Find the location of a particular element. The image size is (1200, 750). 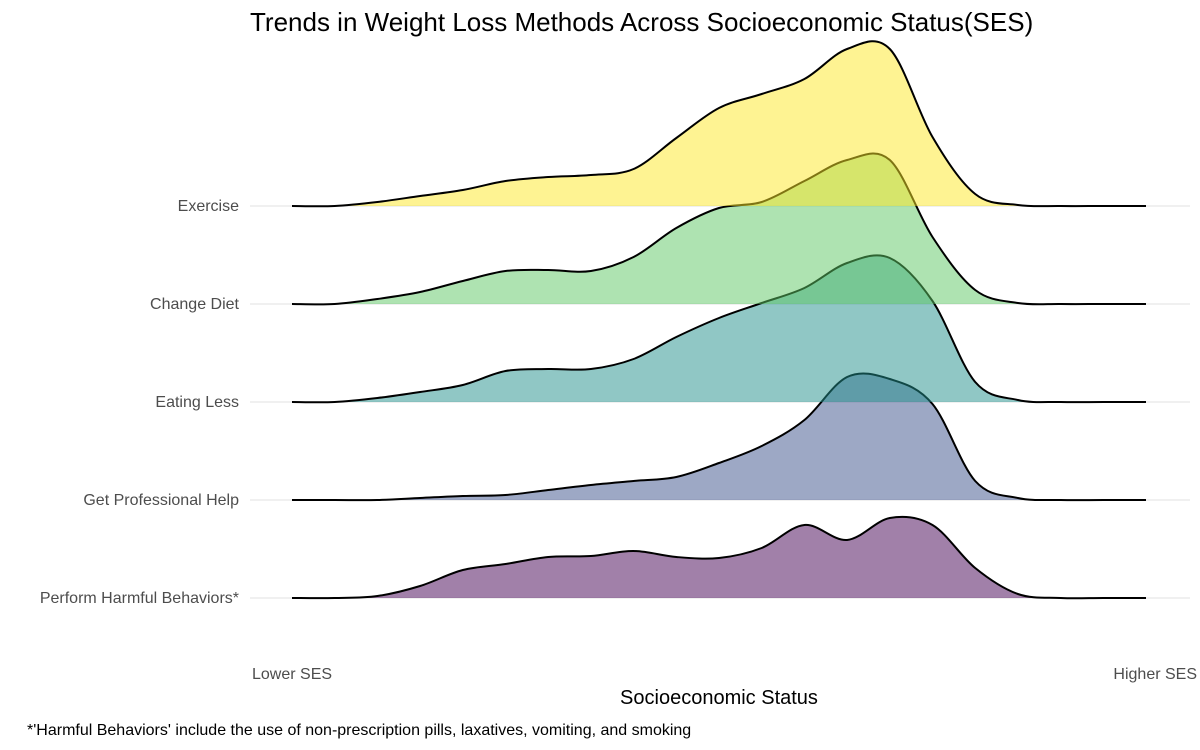

category-label-eating-less: Eating Less is located at coordinates (197, 402).